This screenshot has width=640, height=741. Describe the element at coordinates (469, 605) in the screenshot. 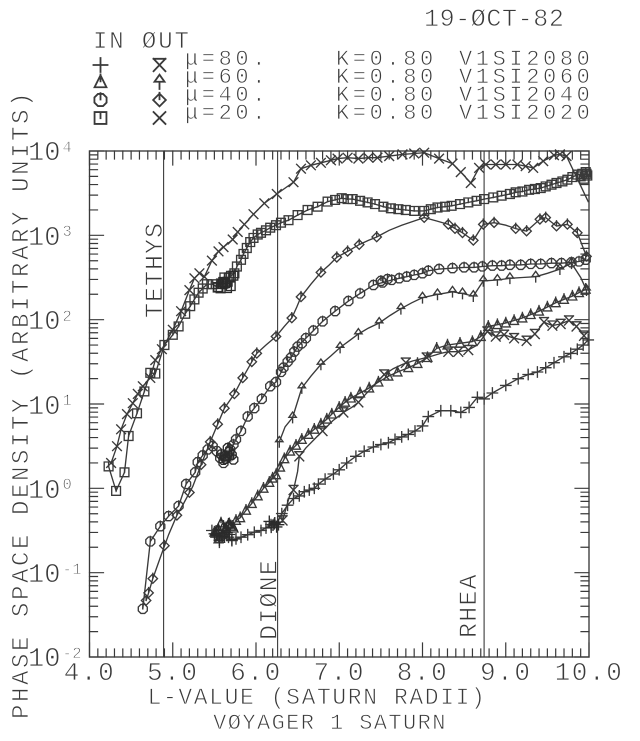

I see `svg-text: RHEA` at that location.